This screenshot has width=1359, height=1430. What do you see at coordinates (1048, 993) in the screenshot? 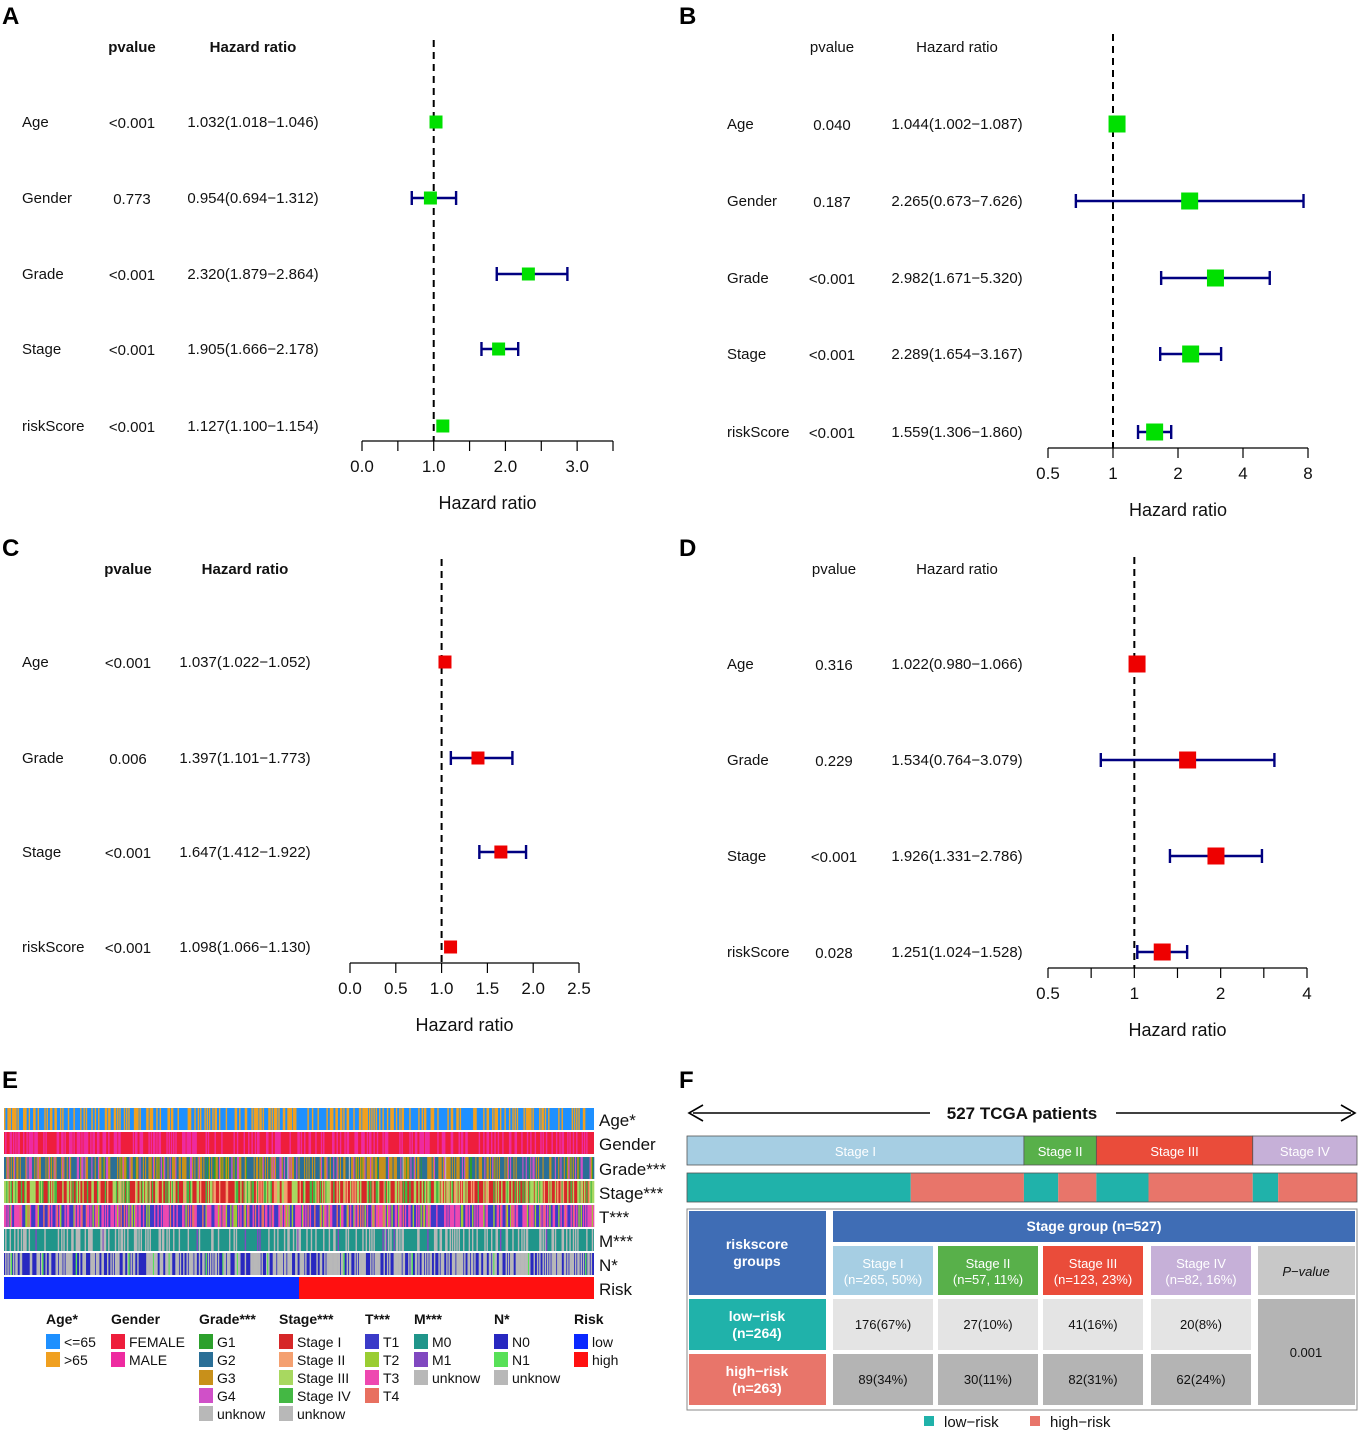
I see `x-tick-label: 0.5` at bounding box center [1048, 993].